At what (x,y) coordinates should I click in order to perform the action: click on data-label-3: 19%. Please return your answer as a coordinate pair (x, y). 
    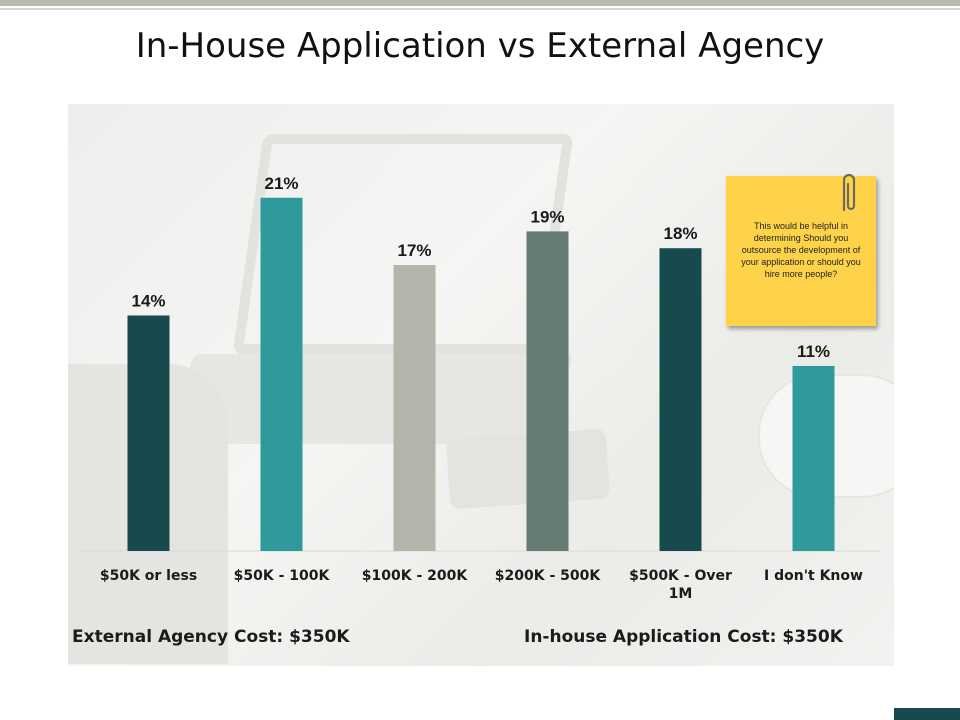
    Looking at the image, I should click on (547, 216).